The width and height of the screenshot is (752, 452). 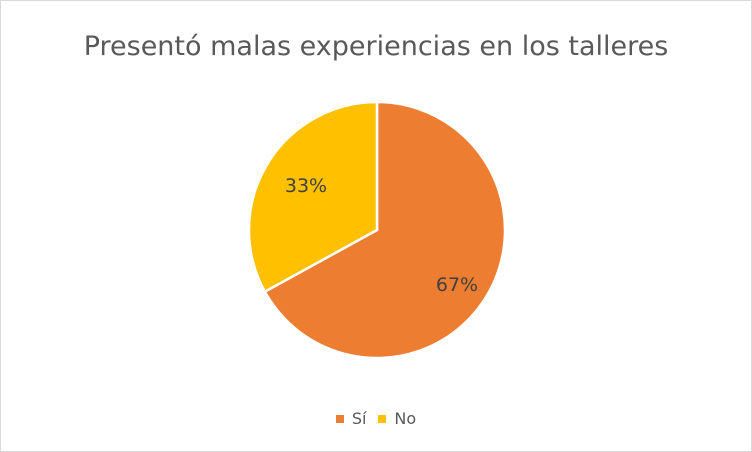 I want to click on data-labels: 67% 33%, so click(x=381, y=235).